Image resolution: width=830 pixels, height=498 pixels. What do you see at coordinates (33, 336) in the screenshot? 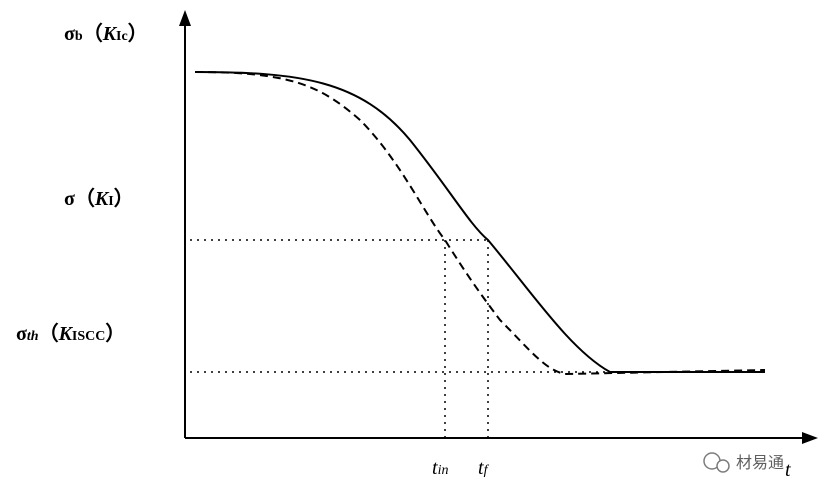
I see `label-part: th` at bounding box center [33, 336].